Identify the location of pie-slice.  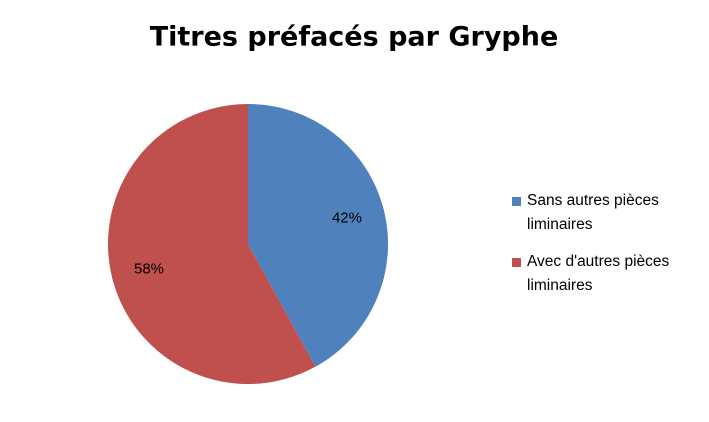
(318, 235).